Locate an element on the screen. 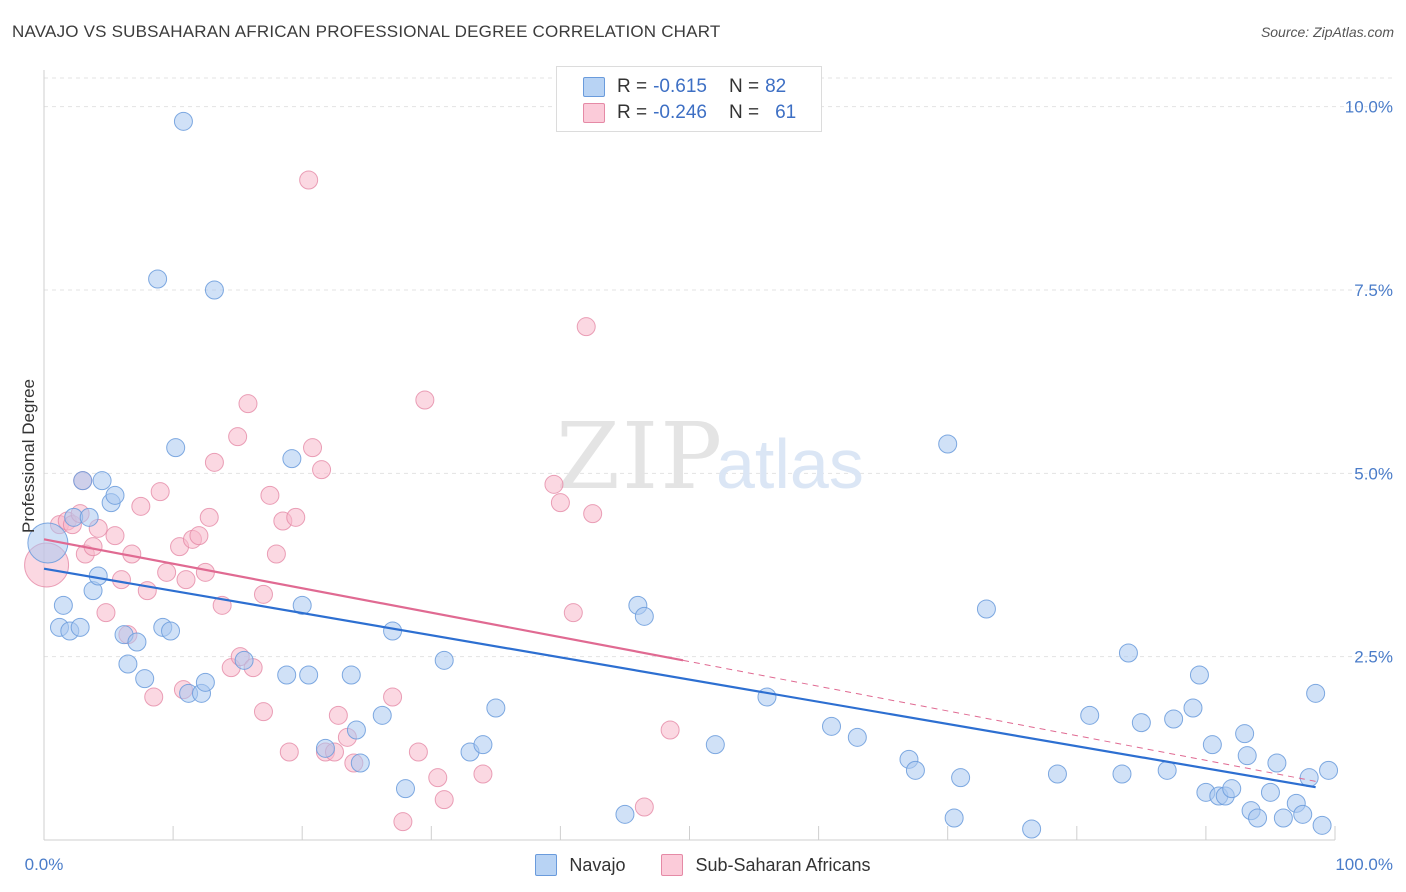  series-legend-navajo: Navajo is located at coordinates (580, 865).